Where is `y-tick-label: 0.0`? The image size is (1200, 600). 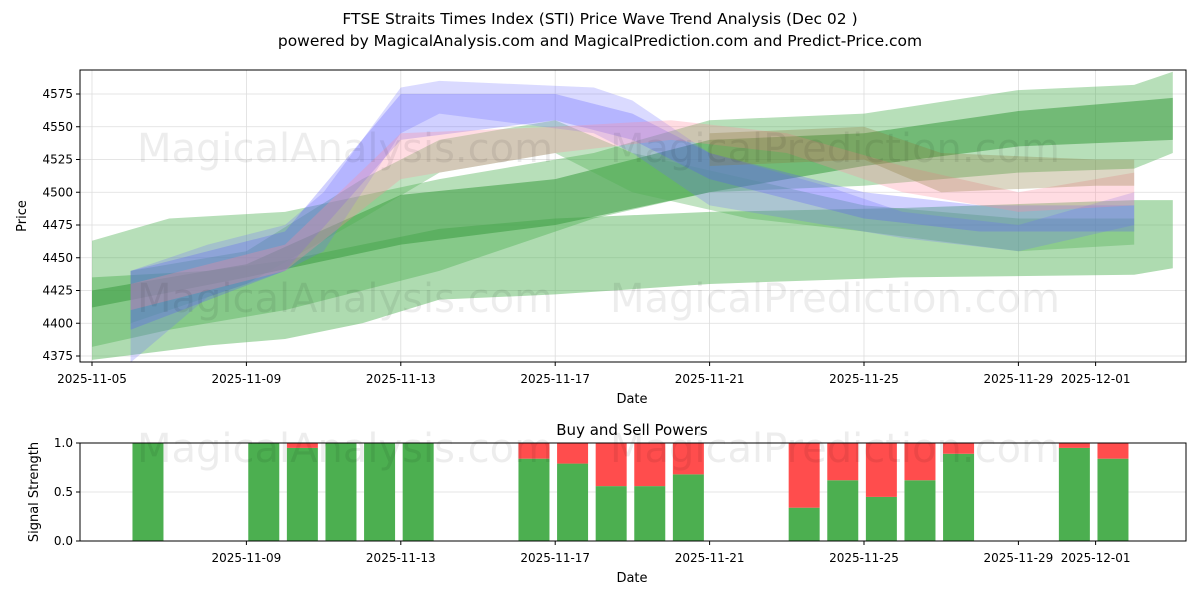 y-tick-label: 0.0 is located at coordinates (63, 541).